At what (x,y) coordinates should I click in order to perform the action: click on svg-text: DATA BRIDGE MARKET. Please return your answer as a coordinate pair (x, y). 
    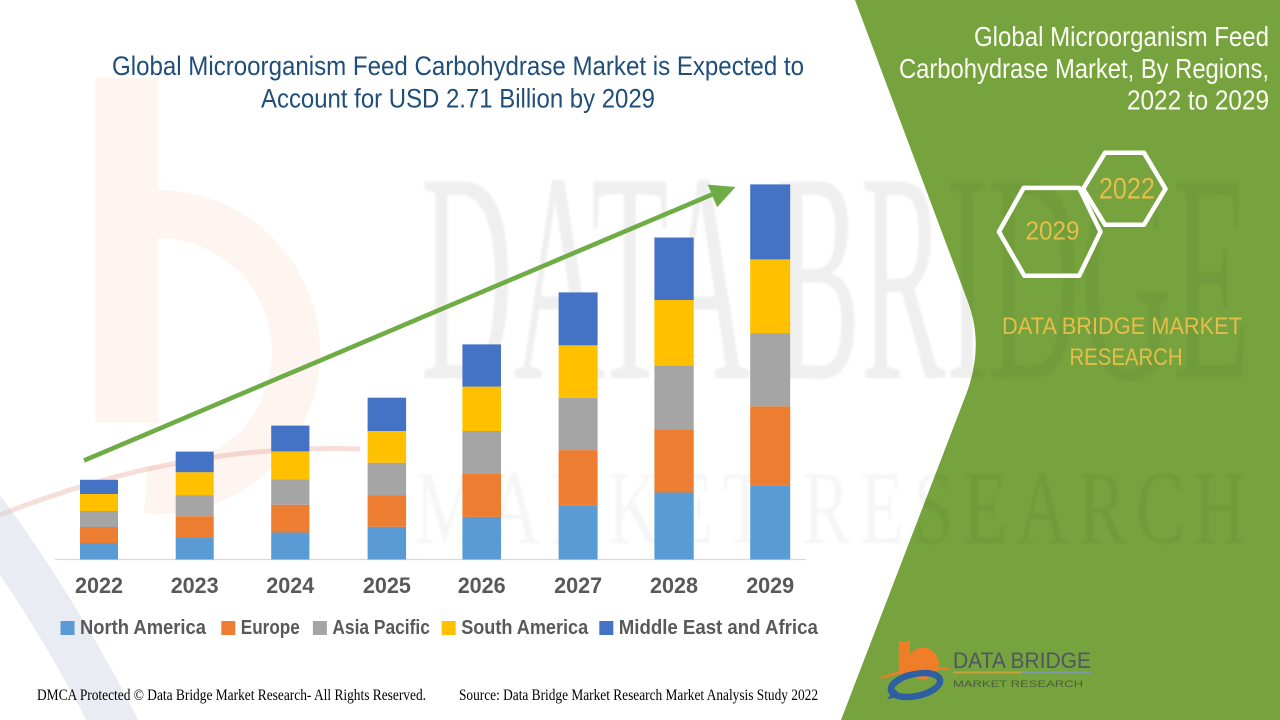
    Looking at the image, I should click on (1122, 326).